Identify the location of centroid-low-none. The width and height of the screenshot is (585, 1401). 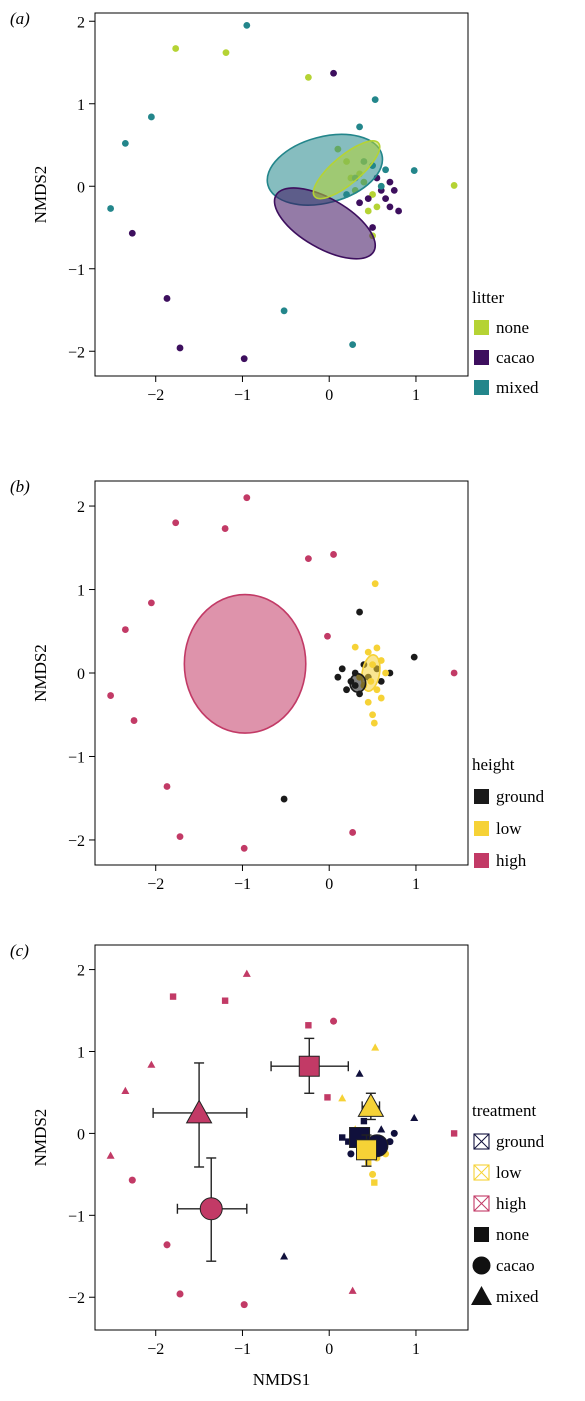
(367, 1150).